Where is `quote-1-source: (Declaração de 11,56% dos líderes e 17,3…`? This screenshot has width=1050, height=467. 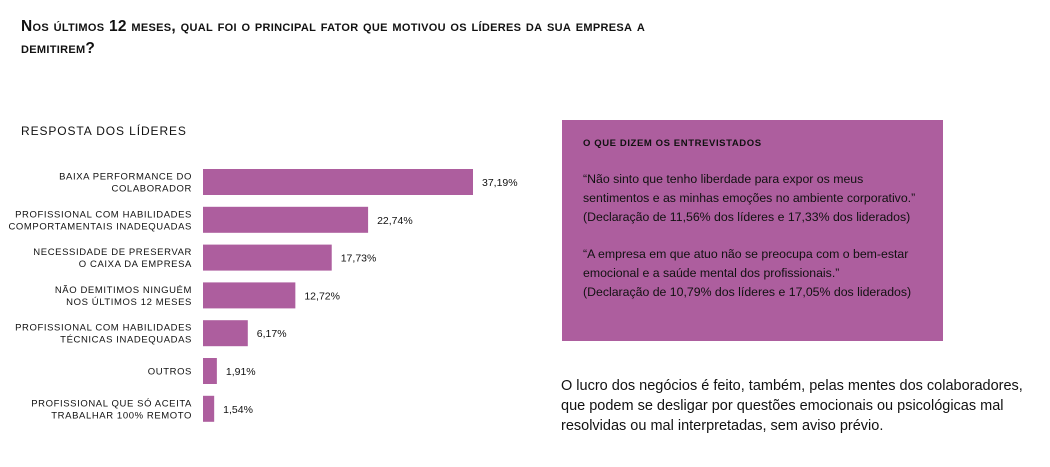
quote-1-source: (Declaração de 11,56% dos líderes e 17,3… is located at coordinates (747, 217).